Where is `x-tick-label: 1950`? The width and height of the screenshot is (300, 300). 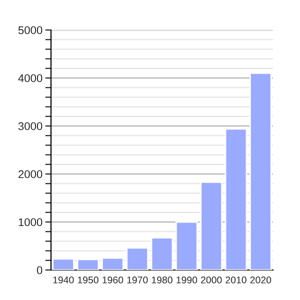
x-tick-label: 1950 is located at coordinates (88, 280).